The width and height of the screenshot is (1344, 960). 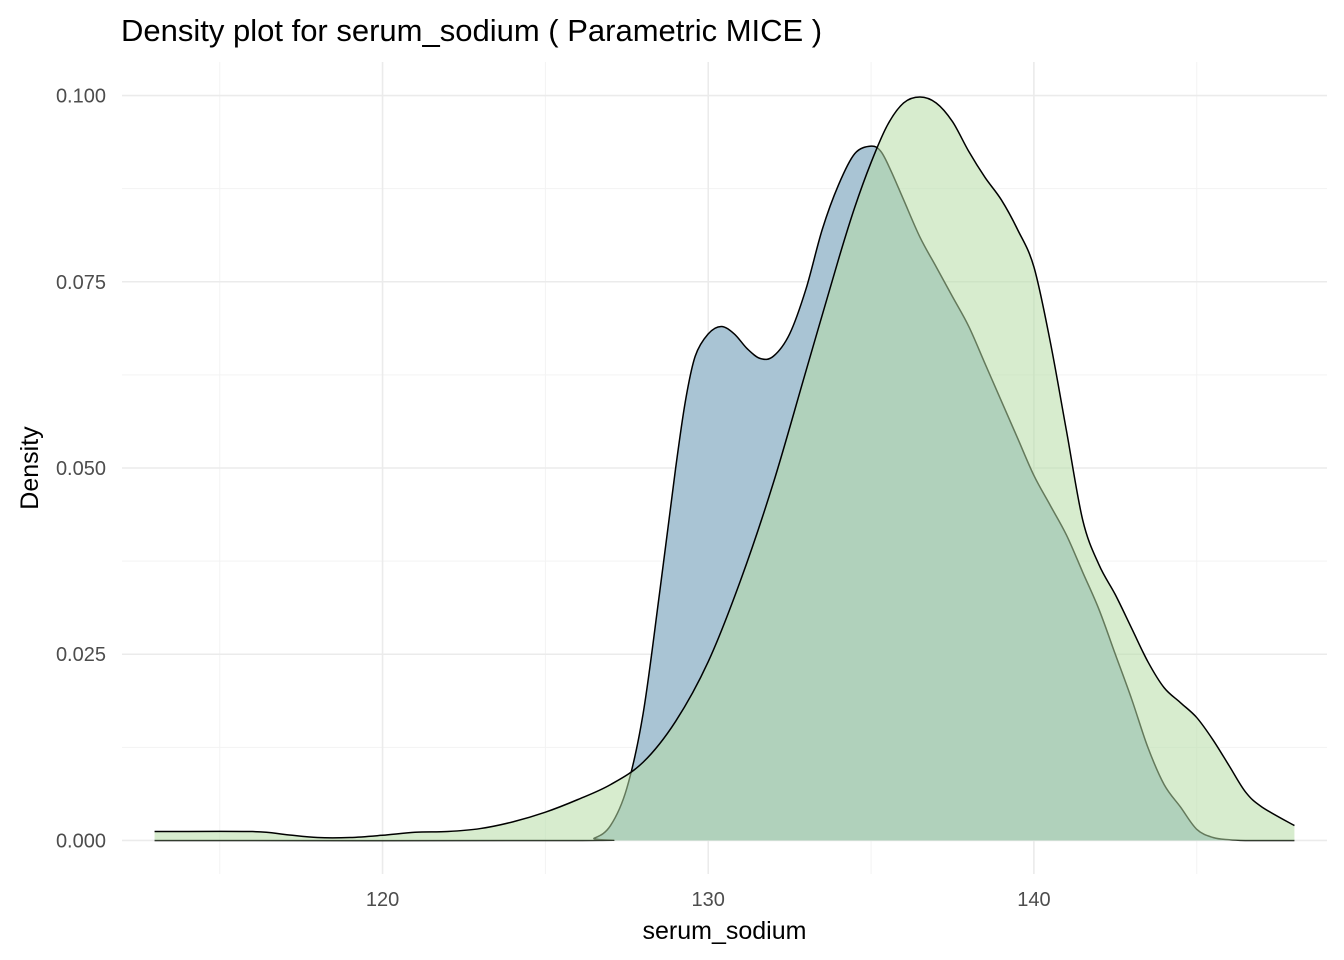 What do you see at coordinates (30, 468) in the screenshot?
I see `y-axis-title: Density` at bounding box center [30, 468].